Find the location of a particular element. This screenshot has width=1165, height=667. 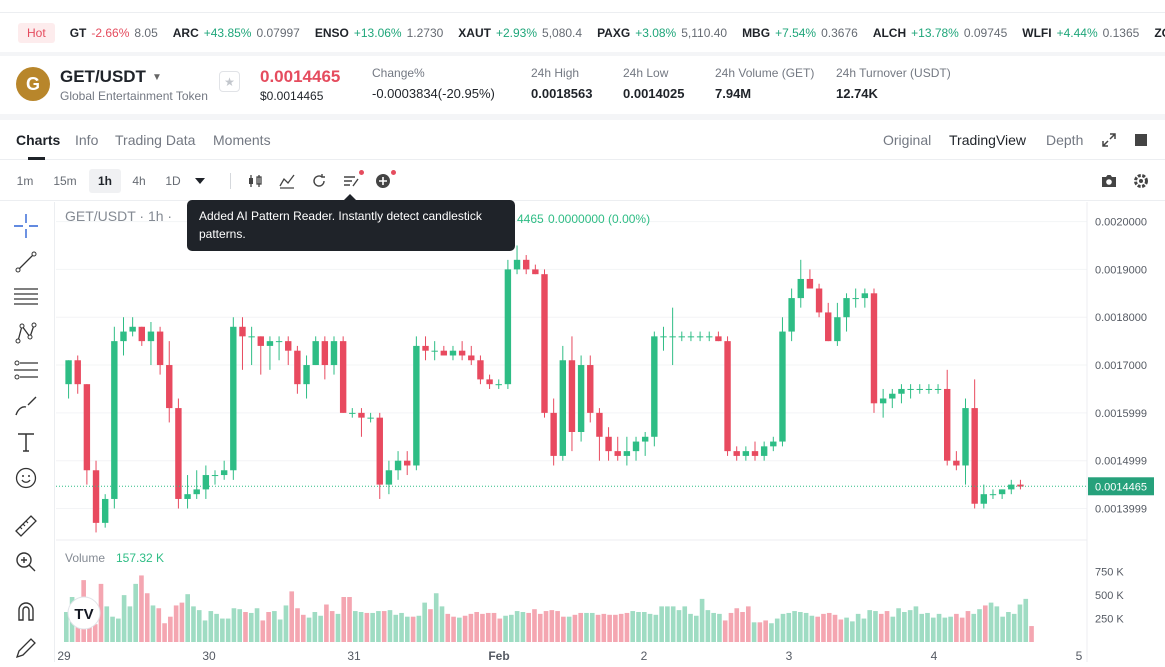

time-tick-label: 29 is located at coordinates (64, 655).